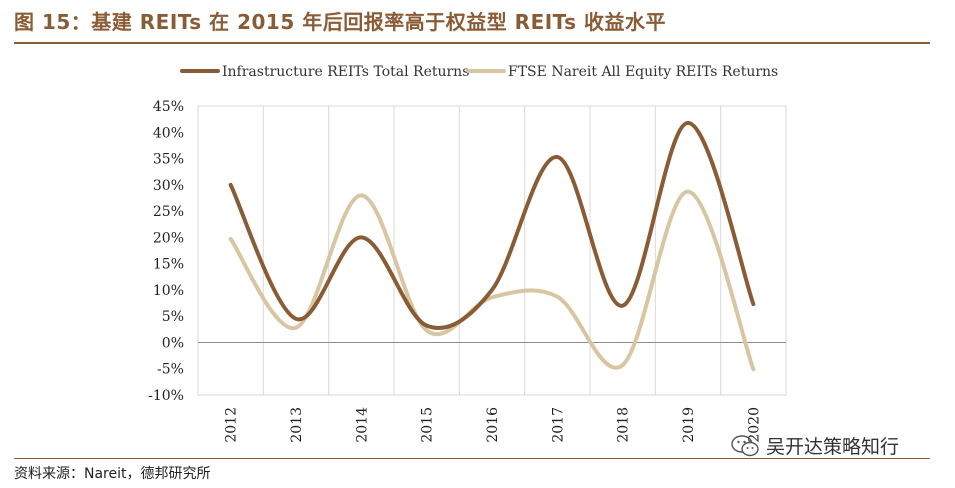 The width and height of the screenshot is (955, 488). Describe the element at coordinates (168, 291) in the screenshot. I see `y-tick-label: 10%` at that location.